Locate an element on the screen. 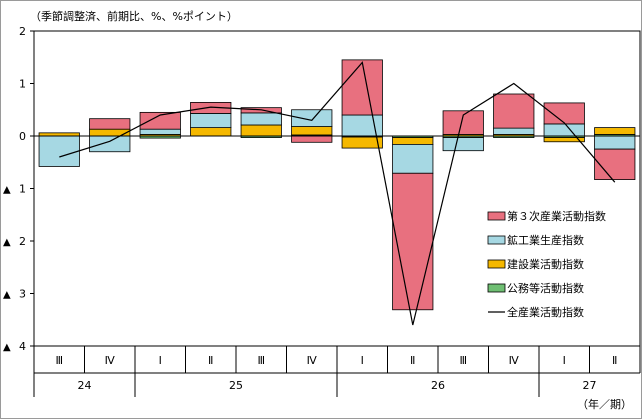 The height and width of the screenshot is (419, 642). x-axis: Ⅲ Ⅳ Ⅰ Ⅱ Ⅲ Ⅳ Ⅰ Ⅱ Ⅲ Ⅳ Ⅰ Ⅱ 24 25 26 27 is located at coordinates (337, 371).